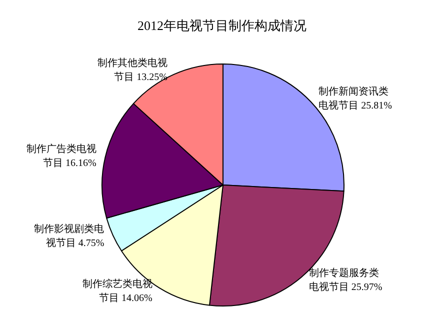 The image size is (444, 322). Describe the element at coordinates (69, 236) in the screenshot. I see `slice-label: 制作影视剧类电视节目 4.75%` at that location.